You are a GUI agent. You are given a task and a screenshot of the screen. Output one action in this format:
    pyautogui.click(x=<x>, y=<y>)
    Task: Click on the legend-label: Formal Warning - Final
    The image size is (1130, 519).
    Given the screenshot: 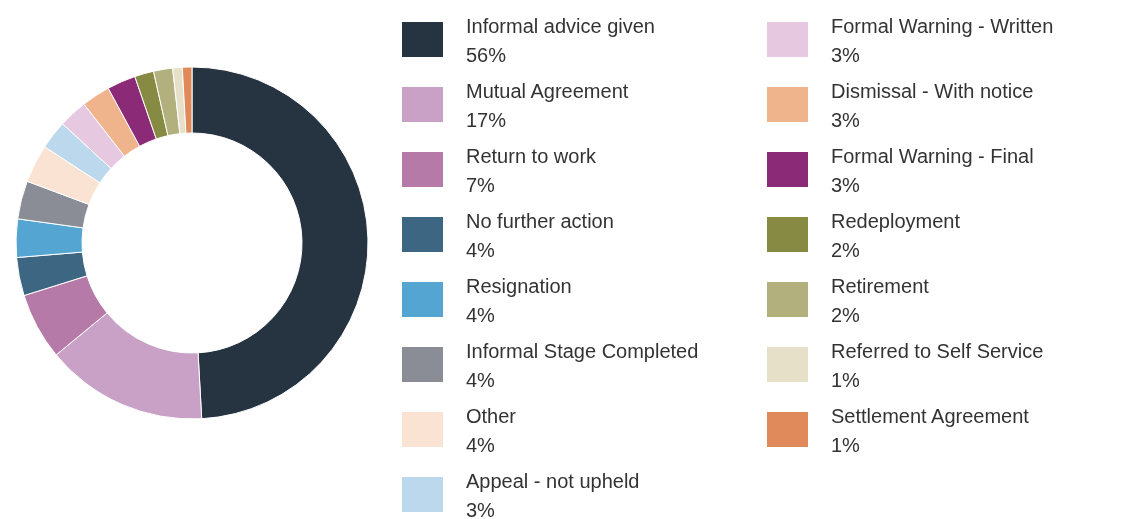 What is the action you would take?
    pyautogui.click(x=932, y=156)
    